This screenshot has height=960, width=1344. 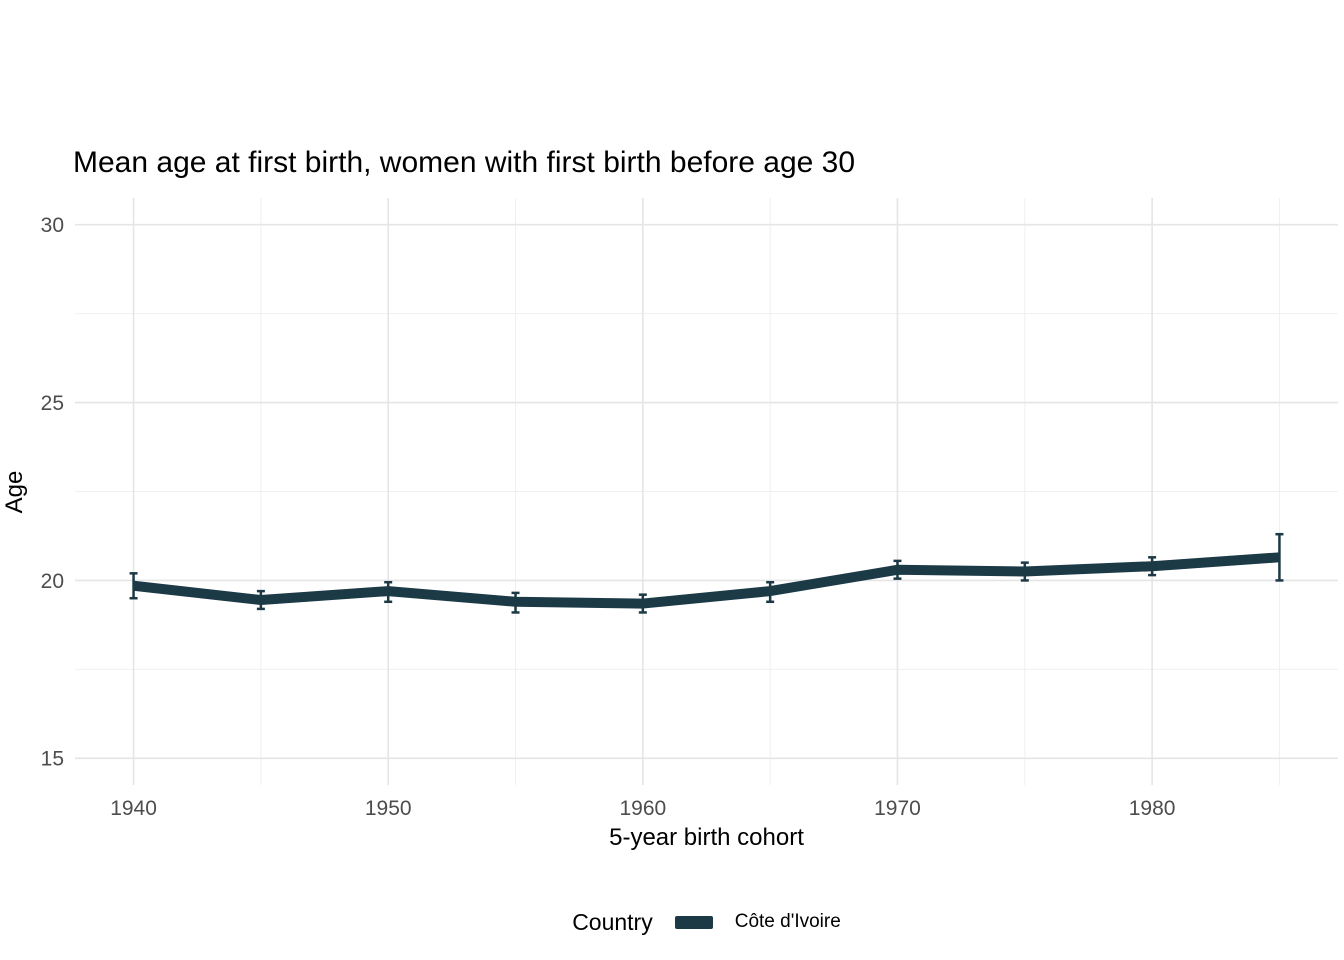 What do you see at coordinates (897, 808) in the screenshot?
I see `x-tick-label: 1970` at bounding box center [897, 808].